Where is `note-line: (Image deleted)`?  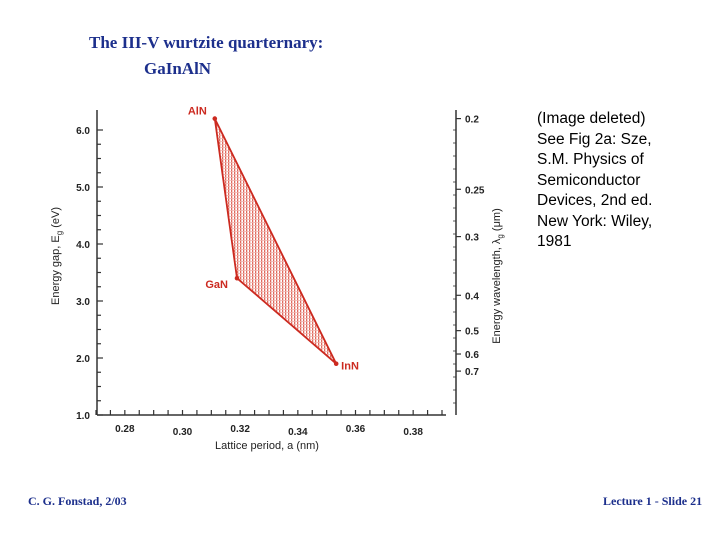 note-line: (Image deleted) is located at coordinates (591, 118).